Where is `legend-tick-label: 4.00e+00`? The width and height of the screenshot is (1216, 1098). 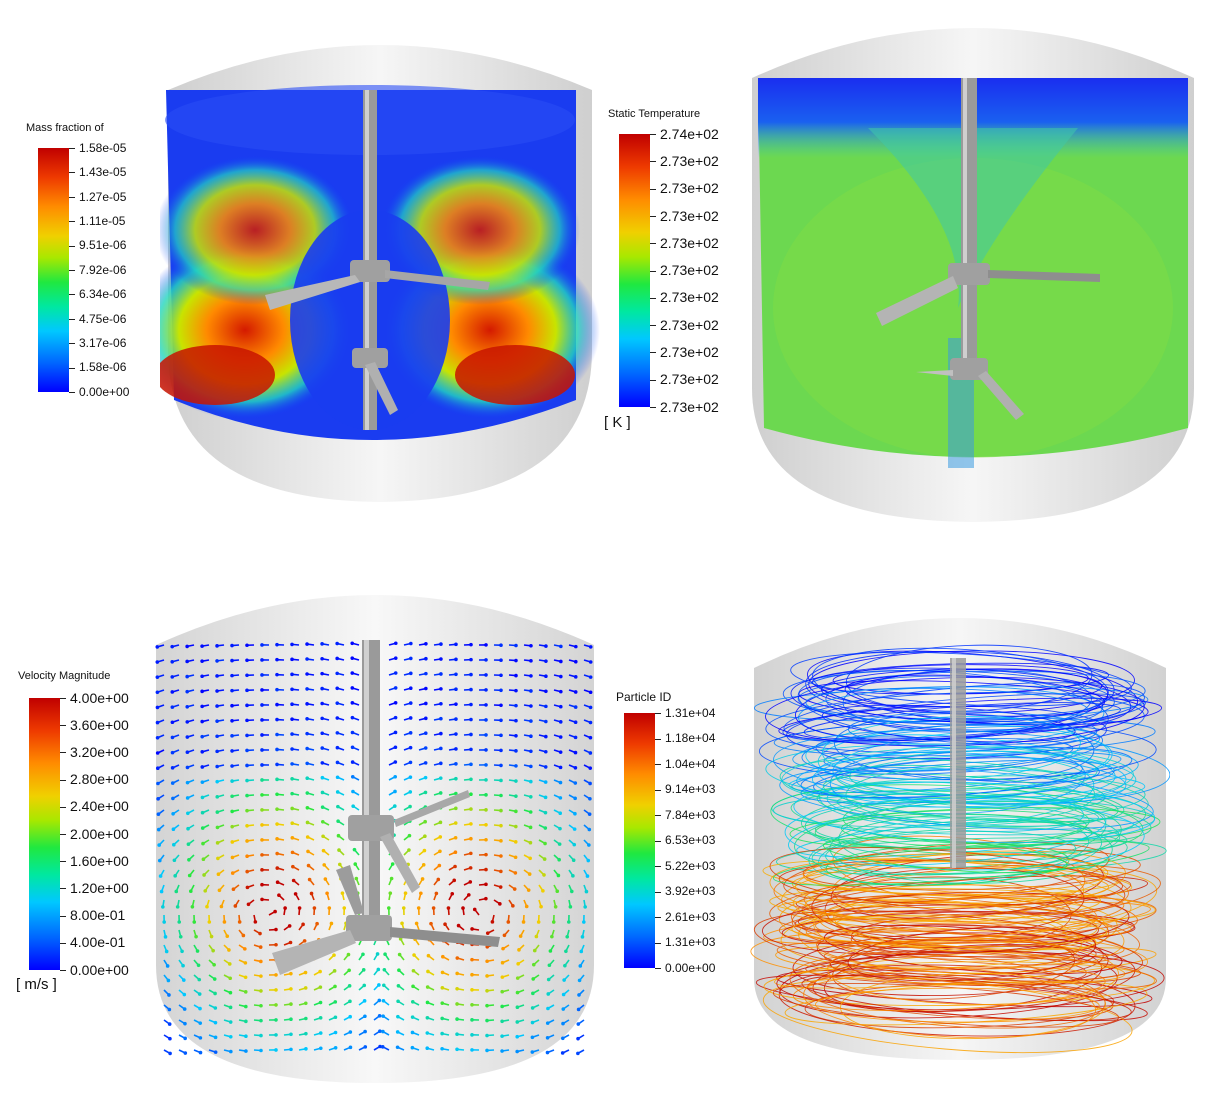
legend-tick-label: 4.00e+00 is located at coordinates (99, 697).